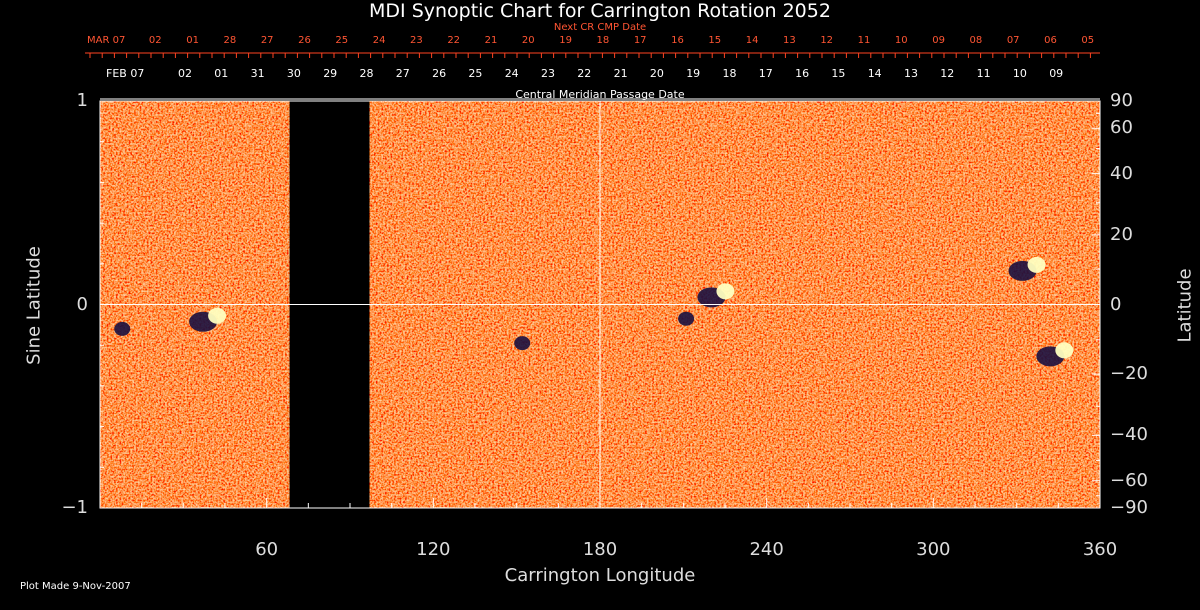  I want to click on x-tick-label: 180, so click(600, 549).